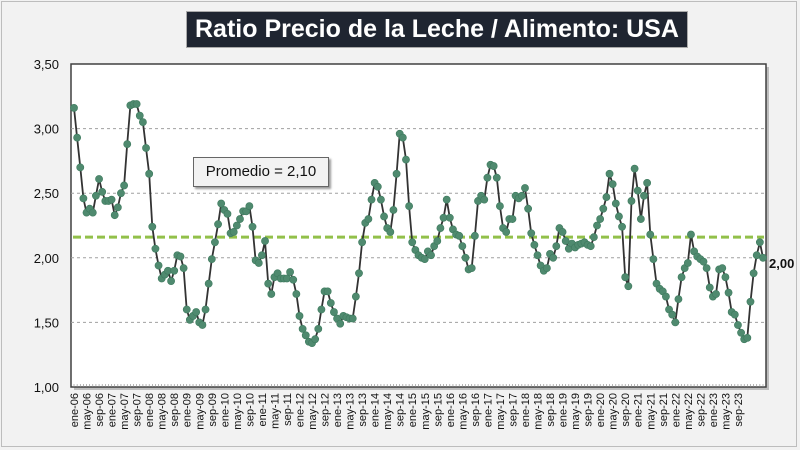 This screenshot has width=800, height=450. Describe the element at coordinates (651, 411) in the screenshot. I see `x-tick-label: may-21` at that location.